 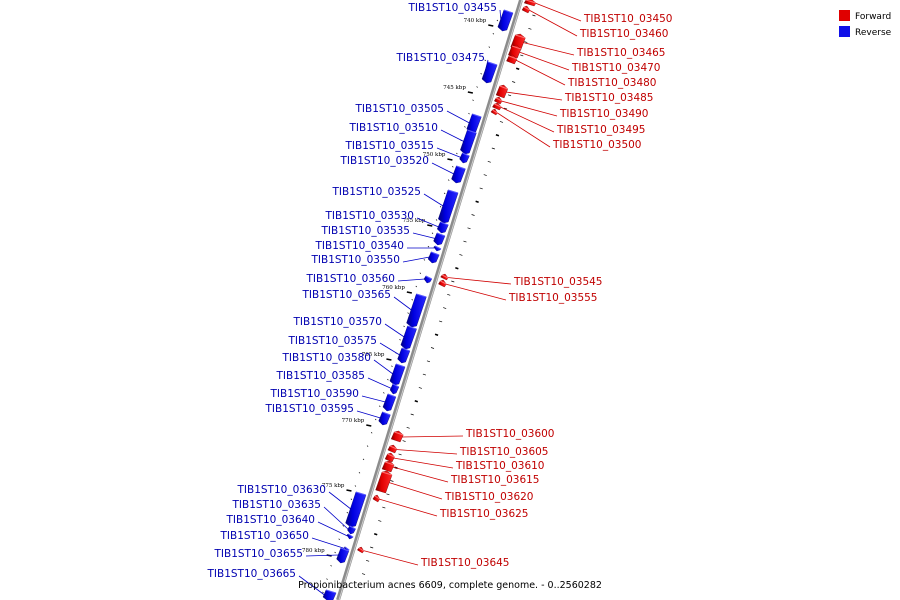 I want to click on forward-gene-label: TIB1ST10_03485, so click(x=609, y=98).